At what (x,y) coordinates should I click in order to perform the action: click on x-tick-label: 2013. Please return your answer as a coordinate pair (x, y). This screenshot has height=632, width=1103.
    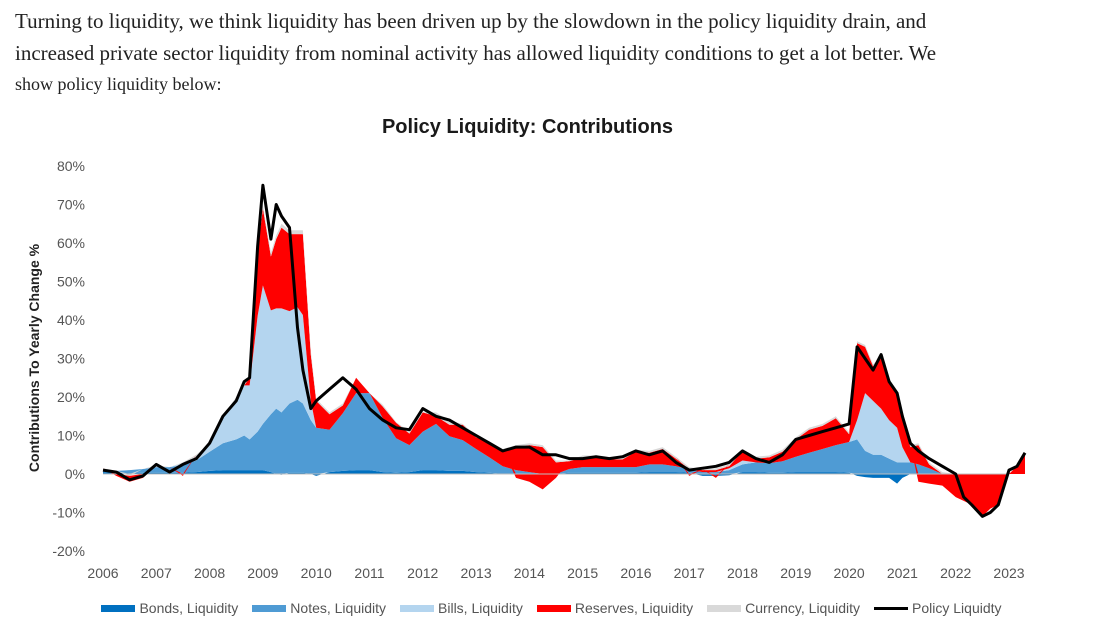
    Looking at the image, I should click on (475, 573).